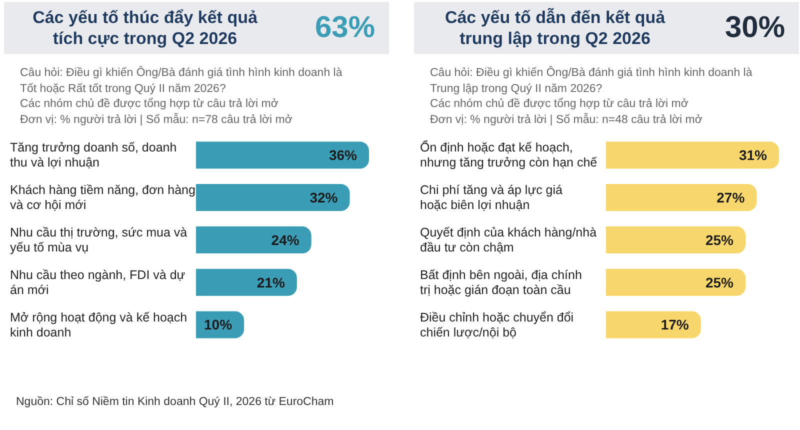  I want to click on text: 30%, so click(754, 28).